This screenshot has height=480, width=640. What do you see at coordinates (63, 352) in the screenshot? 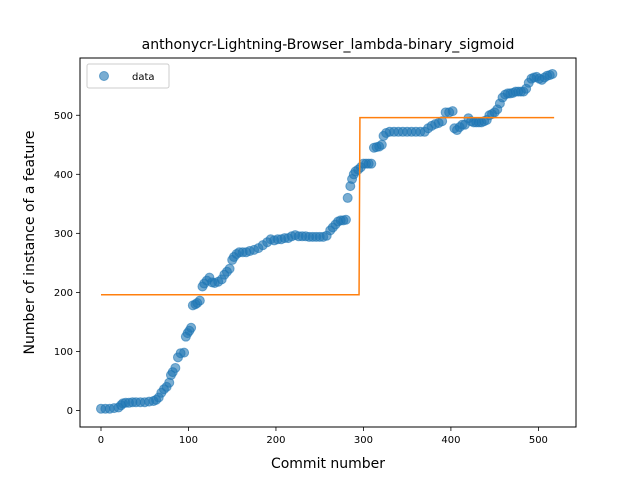
I see `y-tick-label: 100` at bounding box center [63, 352].